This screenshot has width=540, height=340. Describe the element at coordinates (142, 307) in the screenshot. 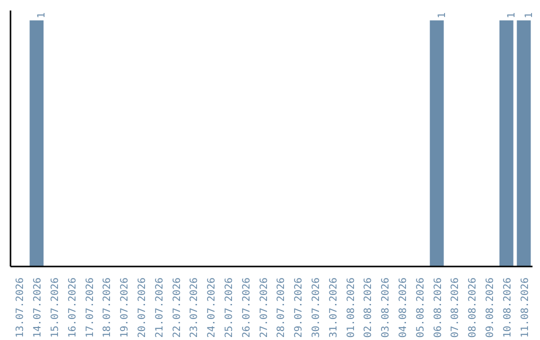

I see `x-tick-label: 20.07.2026` at that location.